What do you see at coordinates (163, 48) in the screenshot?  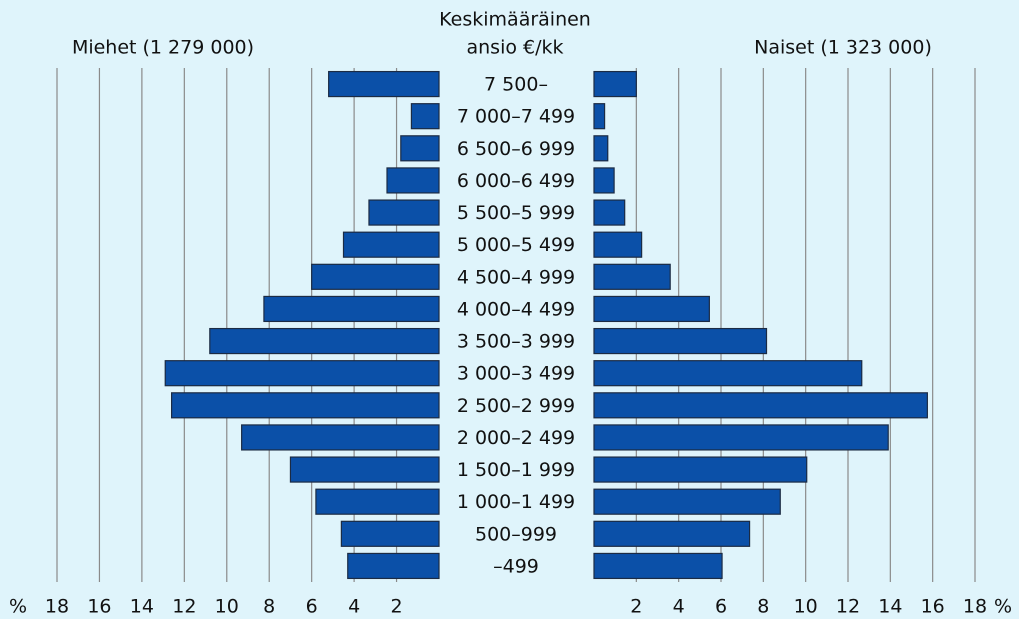 I see `legend-label: Miehet (1 279 000)` at bounding box center [163, 48].